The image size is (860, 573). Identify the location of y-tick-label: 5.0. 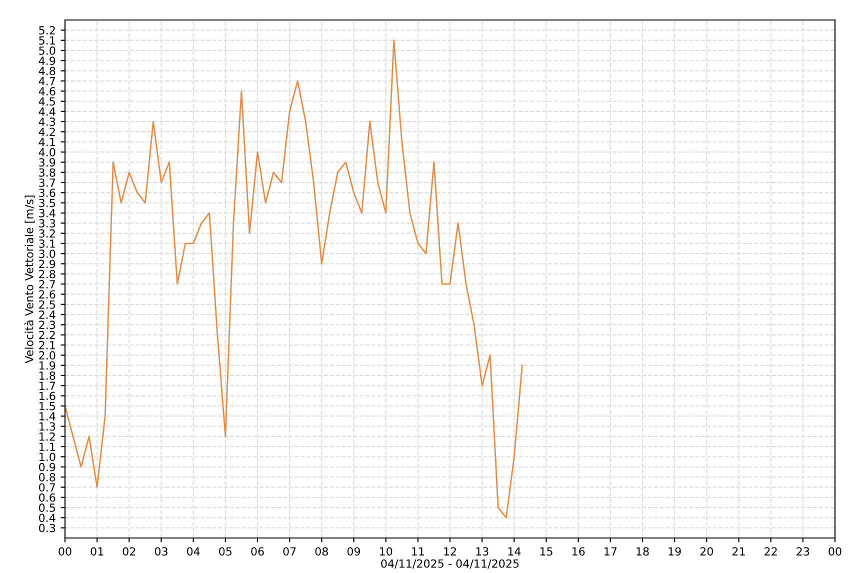
(47, 50).